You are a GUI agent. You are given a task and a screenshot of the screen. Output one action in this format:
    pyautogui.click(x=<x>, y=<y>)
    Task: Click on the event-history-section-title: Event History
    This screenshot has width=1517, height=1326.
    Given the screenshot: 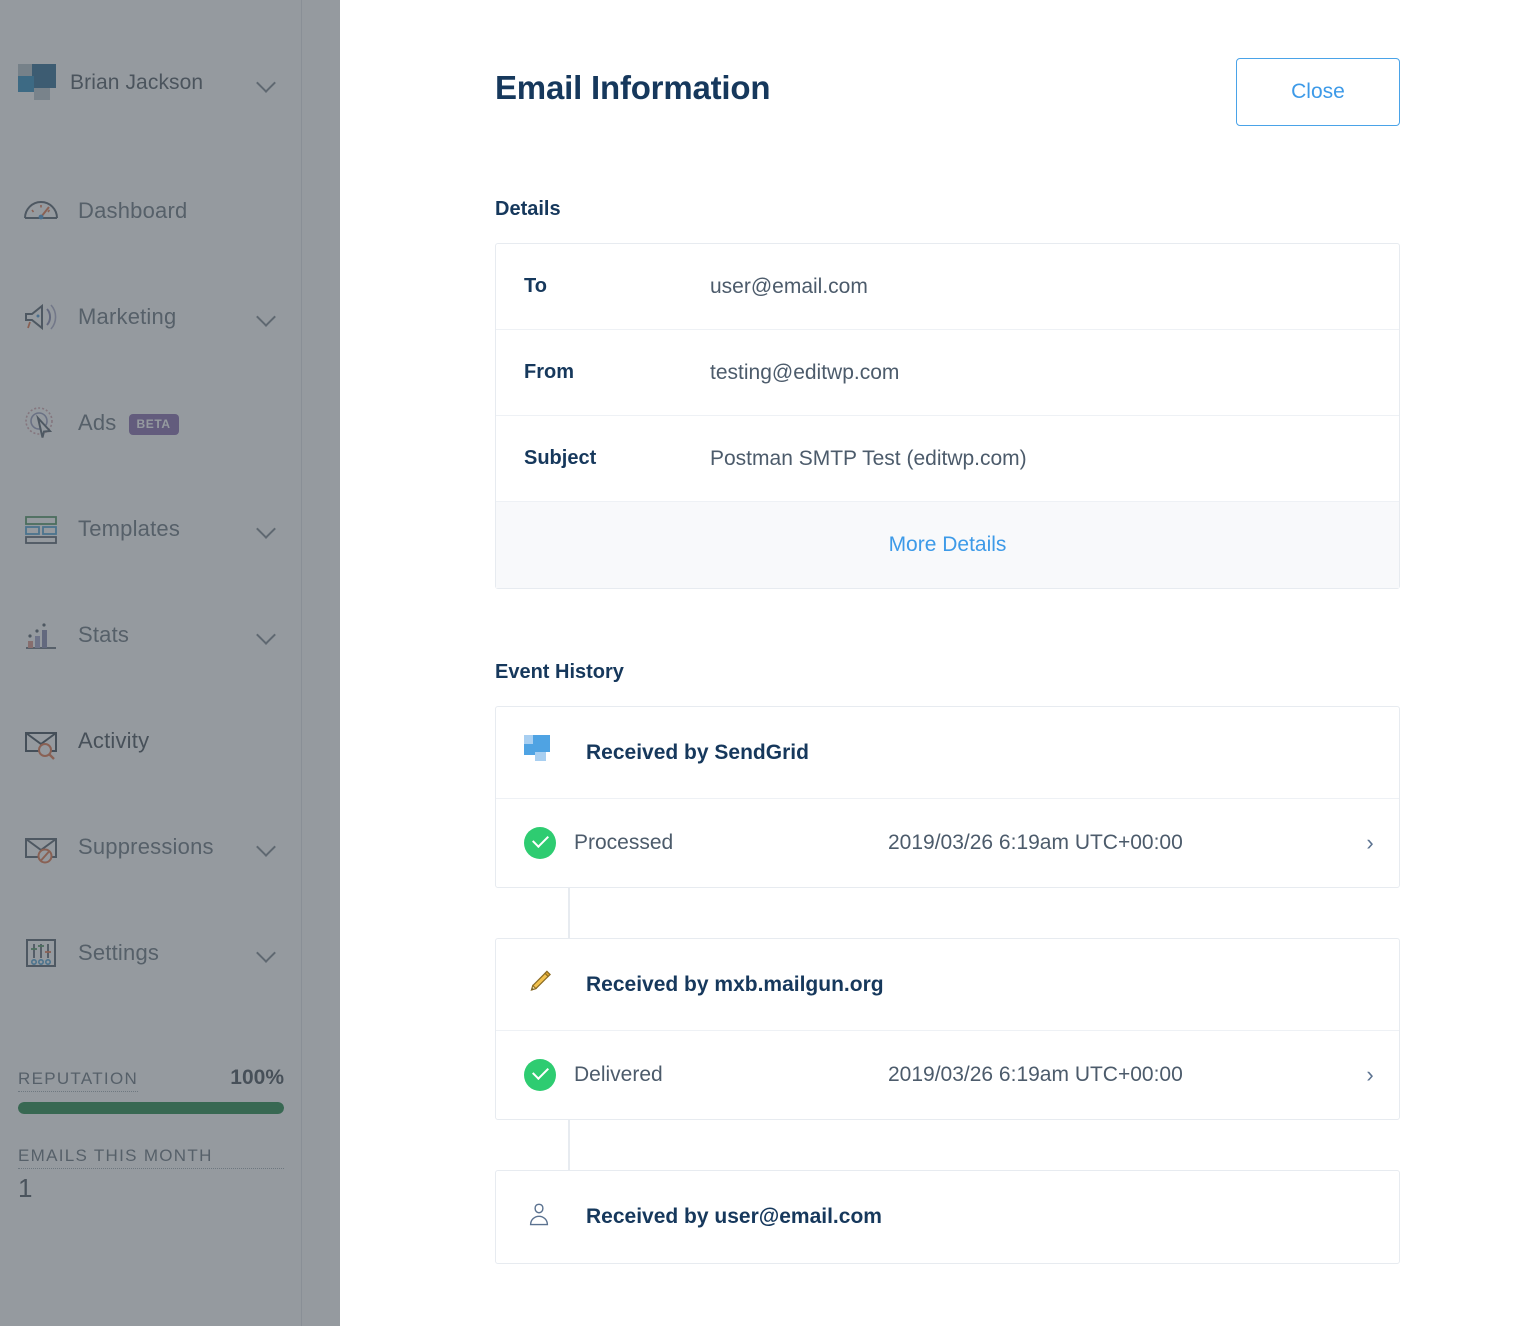 What is the action you would take?
    pyautogui.click(x=559, y=672)
    